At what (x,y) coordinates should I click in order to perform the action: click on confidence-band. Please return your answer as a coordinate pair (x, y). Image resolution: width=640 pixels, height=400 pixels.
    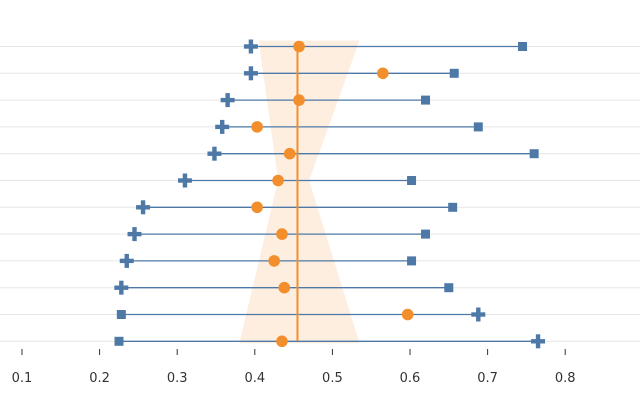
    Looking at the image, I should click on (299, 192).